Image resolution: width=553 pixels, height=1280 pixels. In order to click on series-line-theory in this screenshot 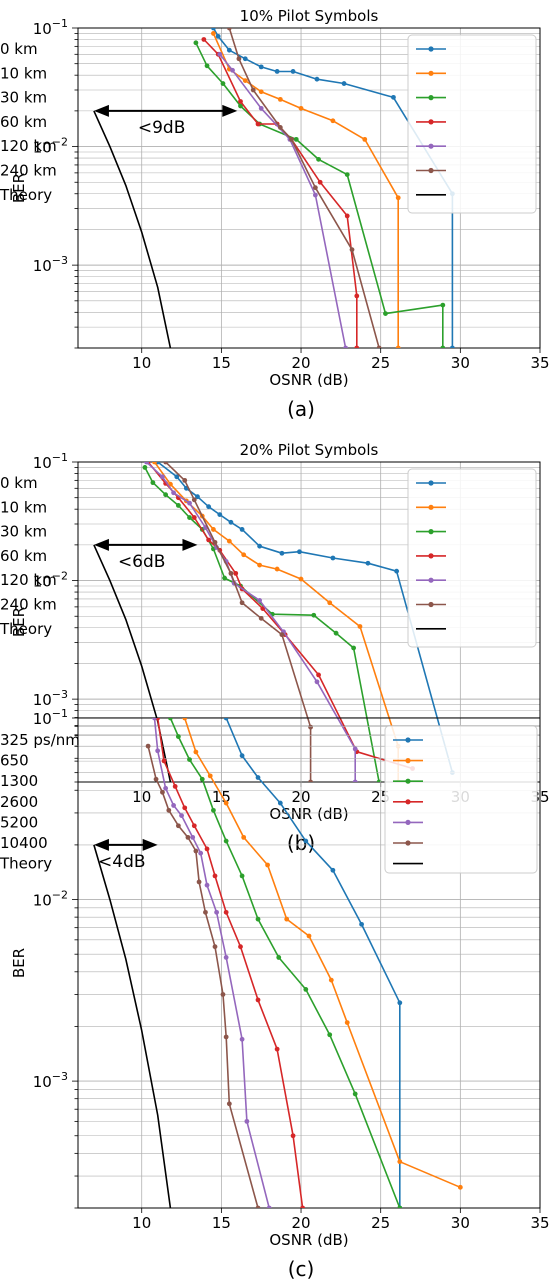, I will do `click(132, 229)`.